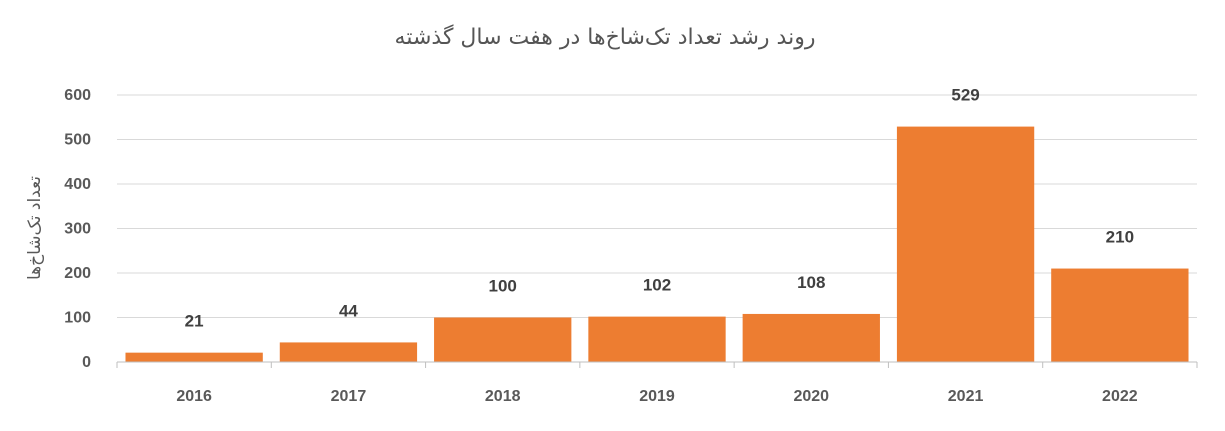 The width and height of the screenshot is (1225, 431). What do you see at coordinates (194, 321) in the screenshot?
I see `data-label: 21` at bounding box center [194, 321].